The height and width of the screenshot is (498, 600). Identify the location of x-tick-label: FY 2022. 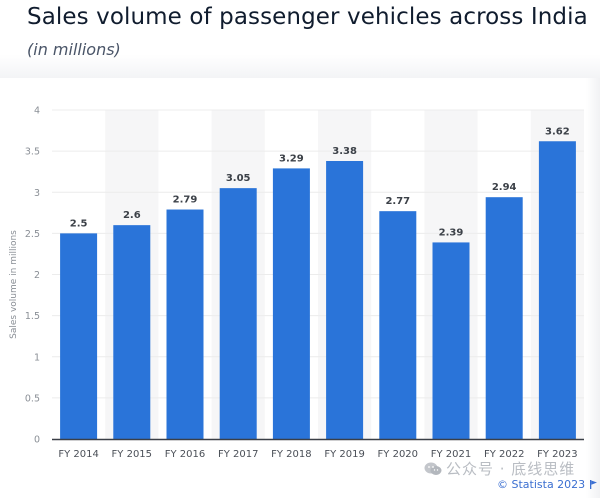
(504, 454).